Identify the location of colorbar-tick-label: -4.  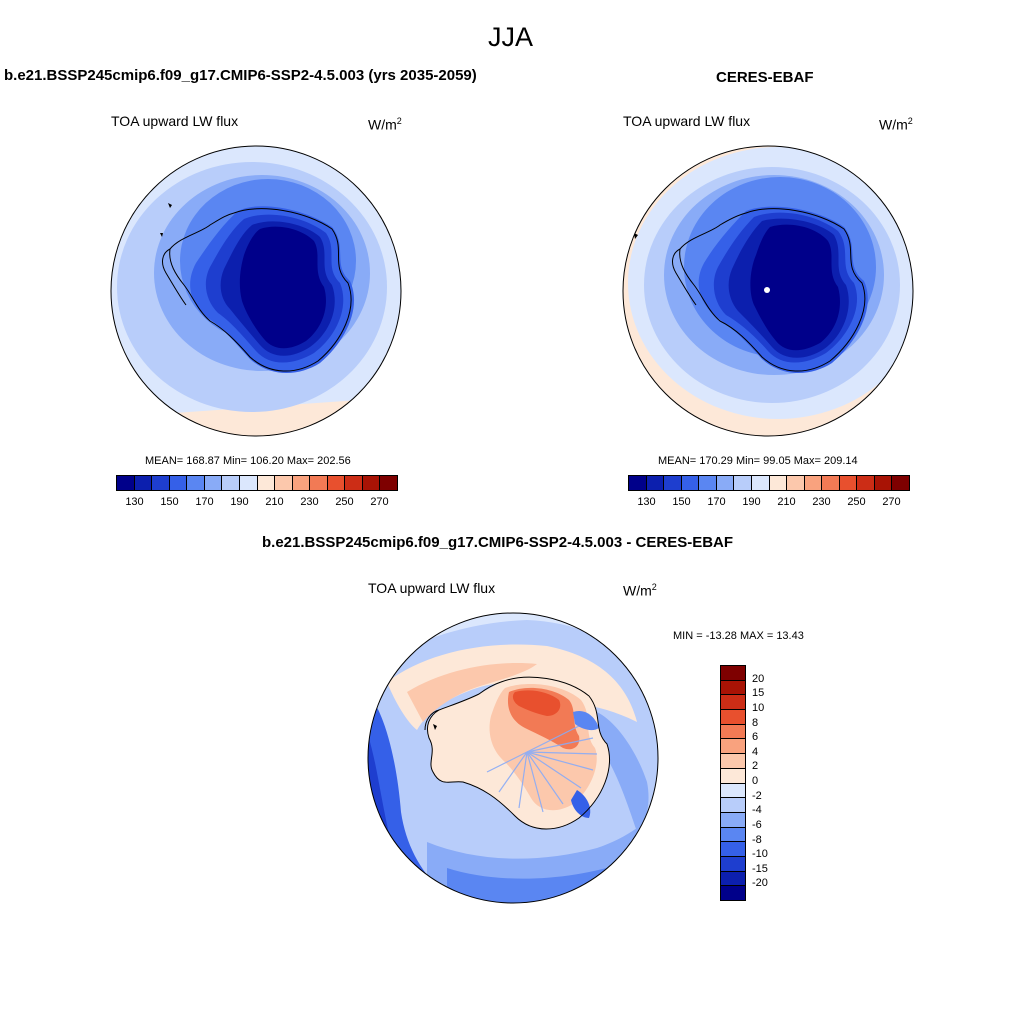
(757, 810).